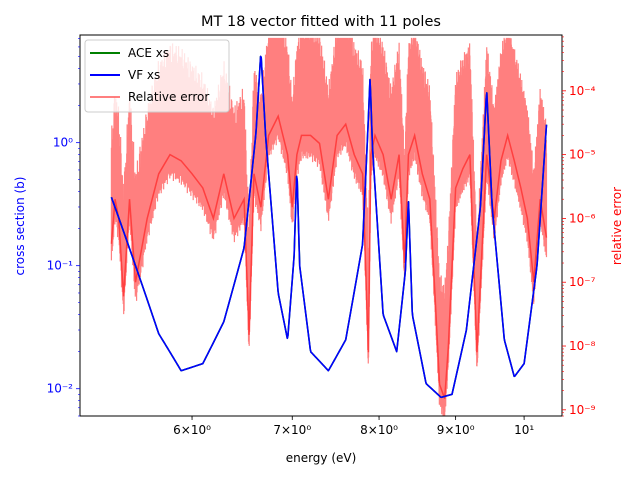  What do you see at coordinates (63, 227) in the screenshot?
I see `y-axis-left: 10⁻² 10⁻¹ 10⁰` at bounding box center [63, 227].